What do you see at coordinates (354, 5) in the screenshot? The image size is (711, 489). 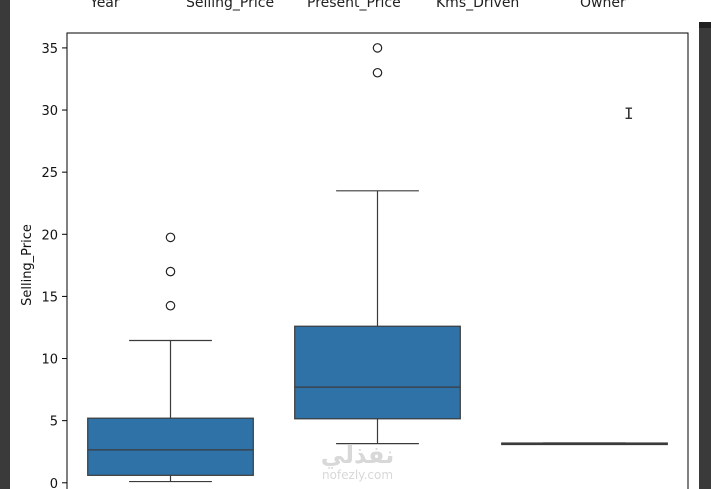 I see `header-col-present-price: Present_Price` at bounding box center [354, 5].